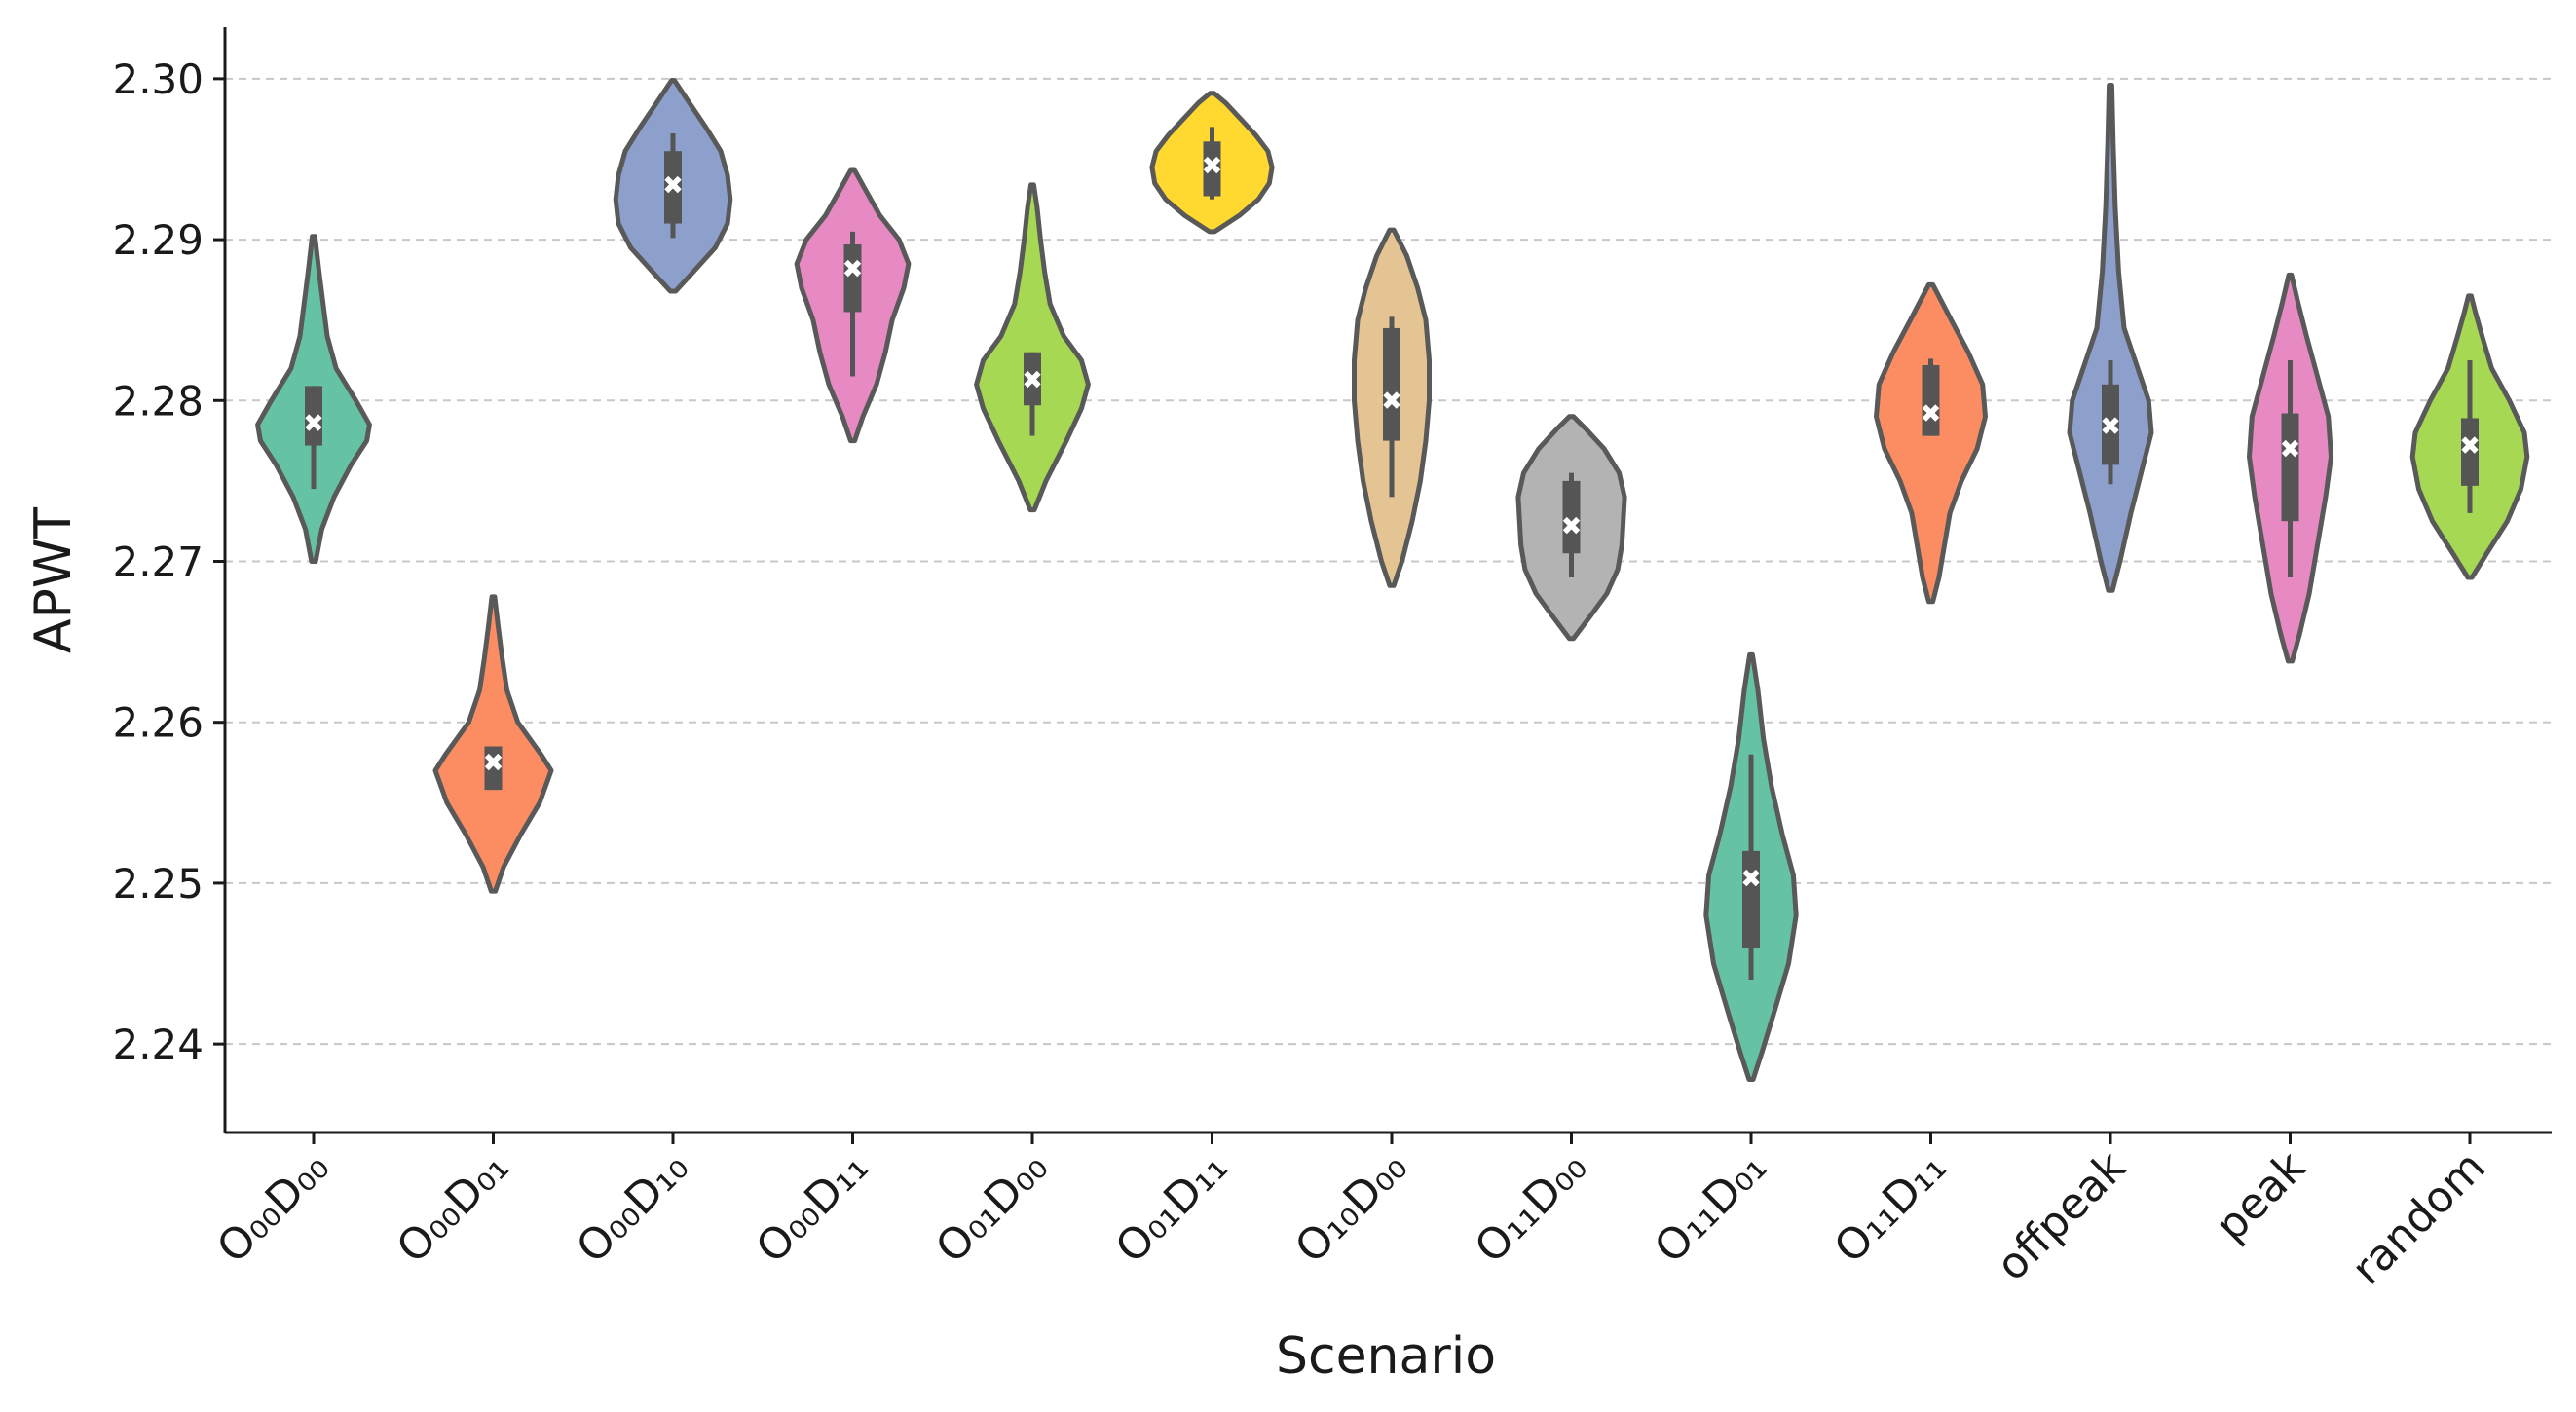  I want to click on x-axis-title: Scenario, so click(1386, 1356).